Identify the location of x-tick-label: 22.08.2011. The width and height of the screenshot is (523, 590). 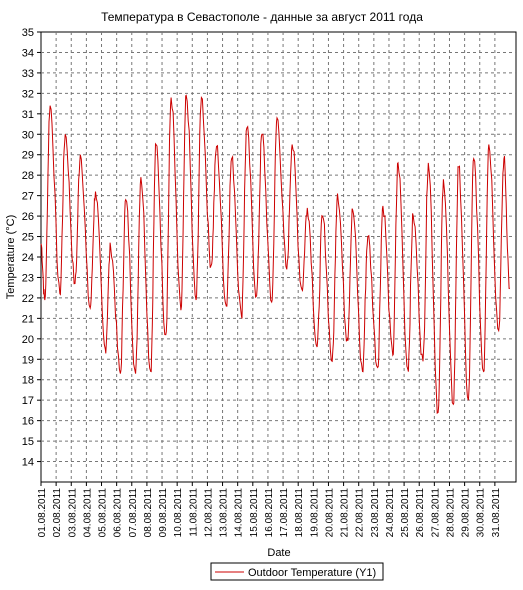
(360, 513).